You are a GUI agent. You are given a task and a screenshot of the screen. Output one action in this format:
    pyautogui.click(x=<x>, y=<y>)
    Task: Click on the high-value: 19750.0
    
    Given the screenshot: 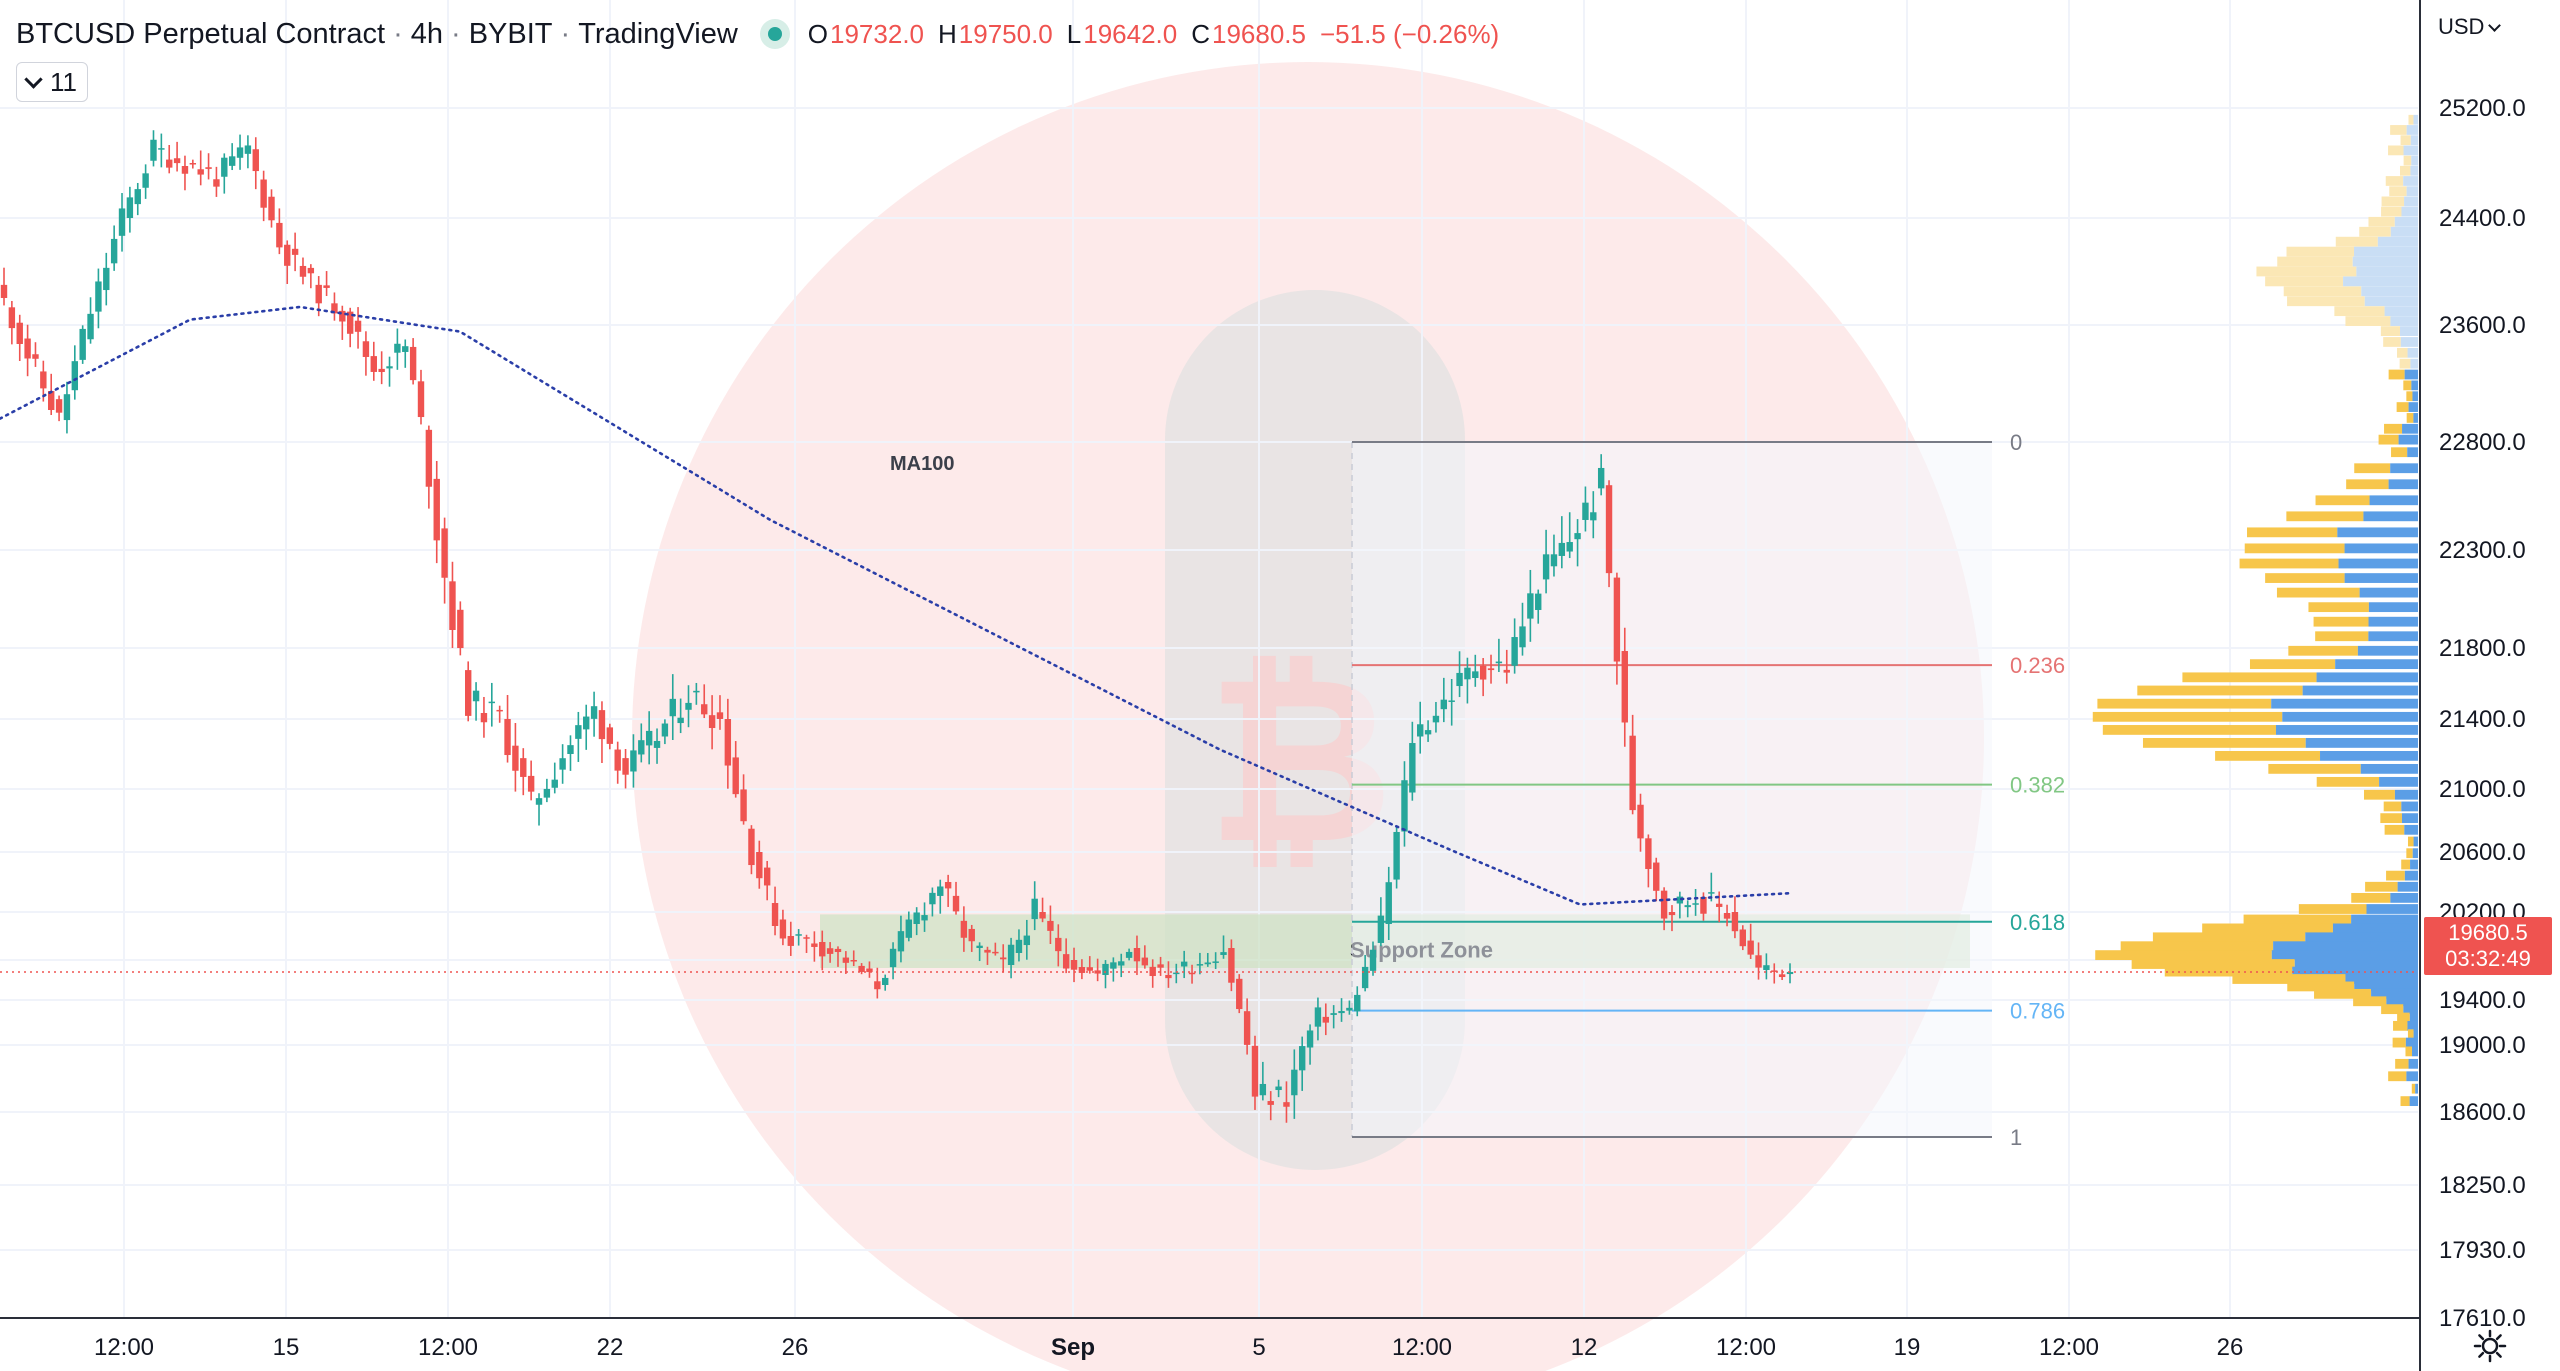 What is the action you would take?
    pyautogui.click(x=1005, y=33)
    